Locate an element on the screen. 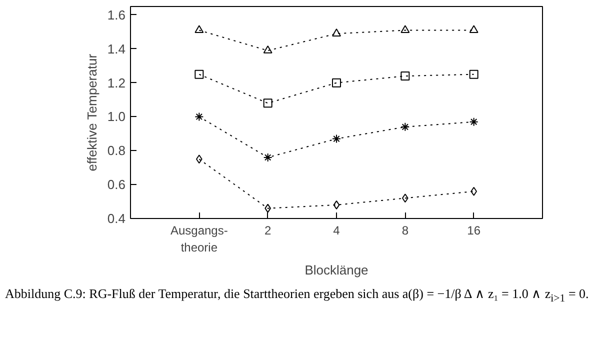 This screenshot has height=349, width=590. y-tick-label: 1.4 is located at coordinates (116, 48).